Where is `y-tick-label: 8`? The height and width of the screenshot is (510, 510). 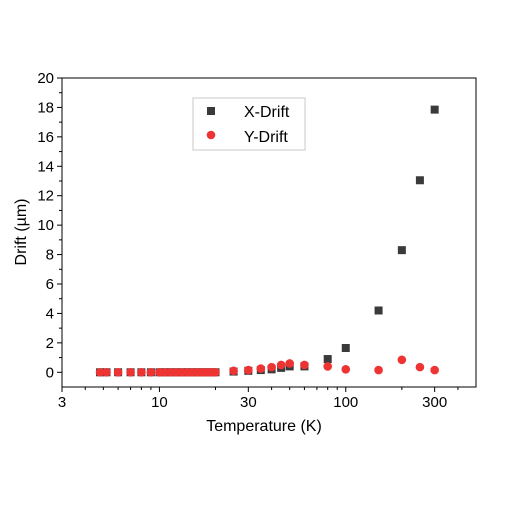 y-tick-label: 8 is located at coordinates (50, 255).